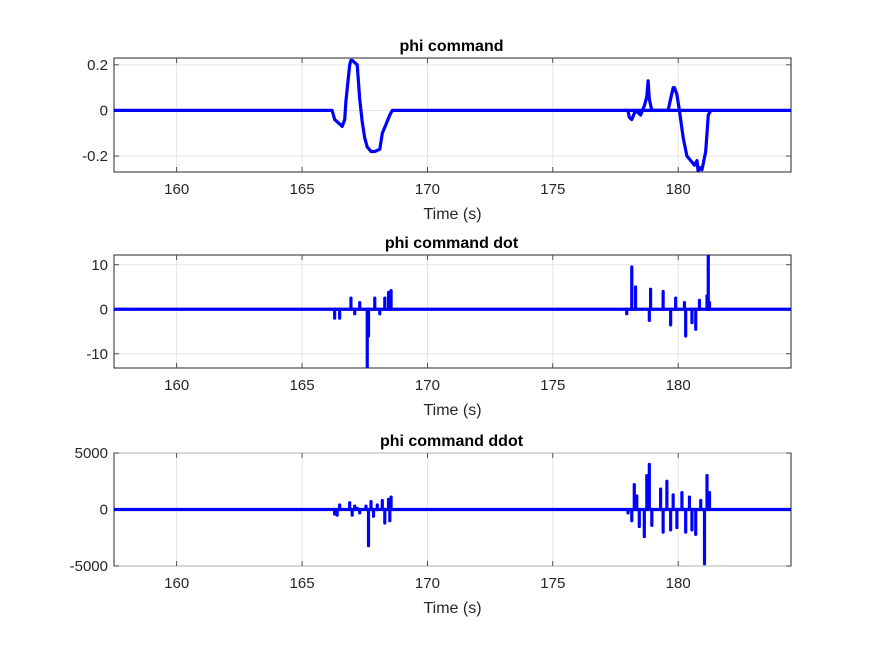  What do you see at coordinates (452, 243) in the screenshot?
I see `plot-title: phi command dot` at bounding box center [452, 243].